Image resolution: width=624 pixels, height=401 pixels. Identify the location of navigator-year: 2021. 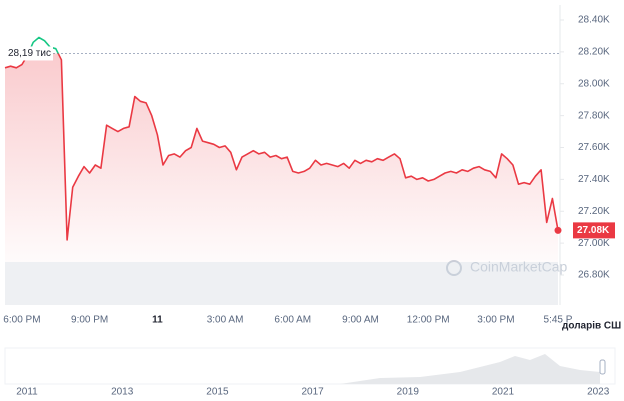
(503, 392).